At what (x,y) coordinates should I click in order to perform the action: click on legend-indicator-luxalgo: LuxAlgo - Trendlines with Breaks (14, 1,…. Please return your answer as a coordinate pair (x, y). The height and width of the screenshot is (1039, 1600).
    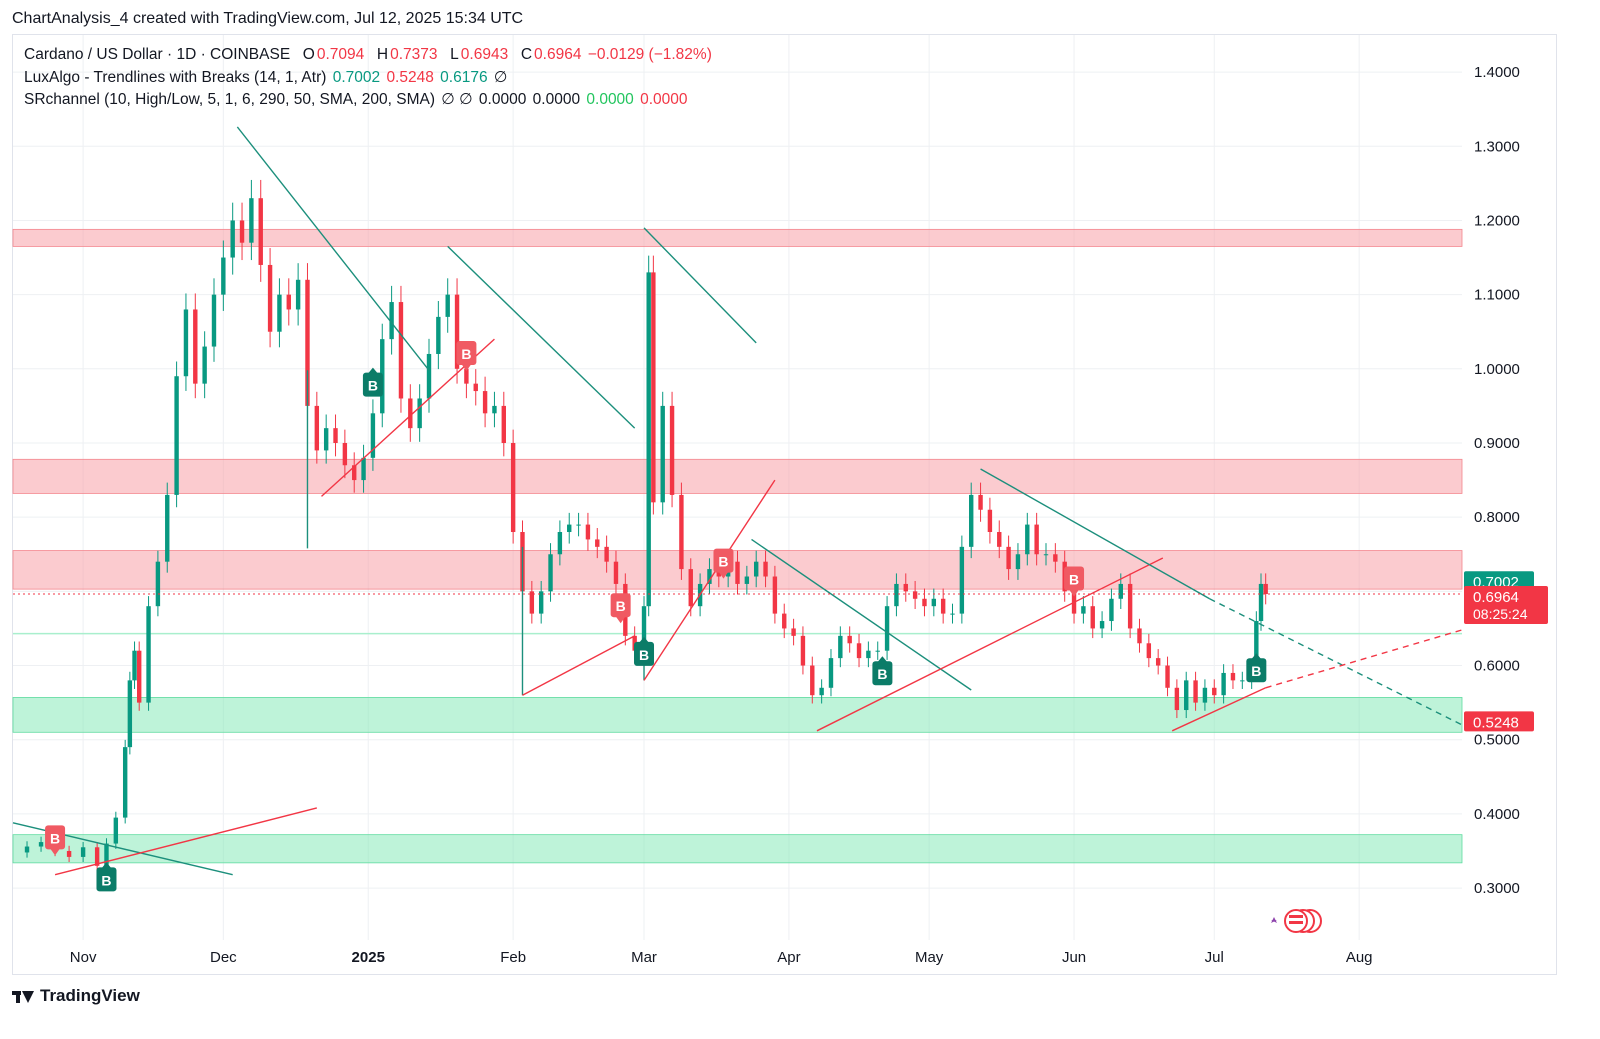
    Looking at the image, I should click on (266, 77).